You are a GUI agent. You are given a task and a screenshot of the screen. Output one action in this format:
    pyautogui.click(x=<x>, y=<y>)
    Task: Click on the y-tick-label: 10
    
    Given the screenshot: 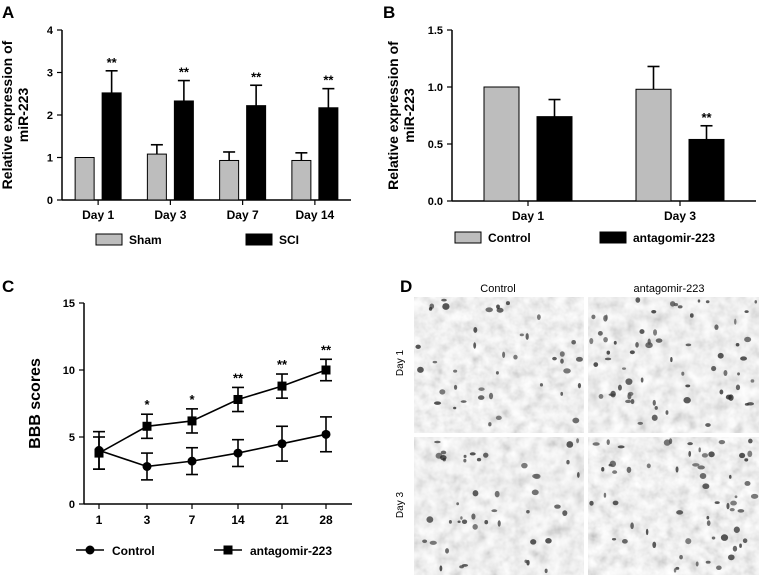 What is the action you would take?
    pyautogui.click(x=69, y=371)
    